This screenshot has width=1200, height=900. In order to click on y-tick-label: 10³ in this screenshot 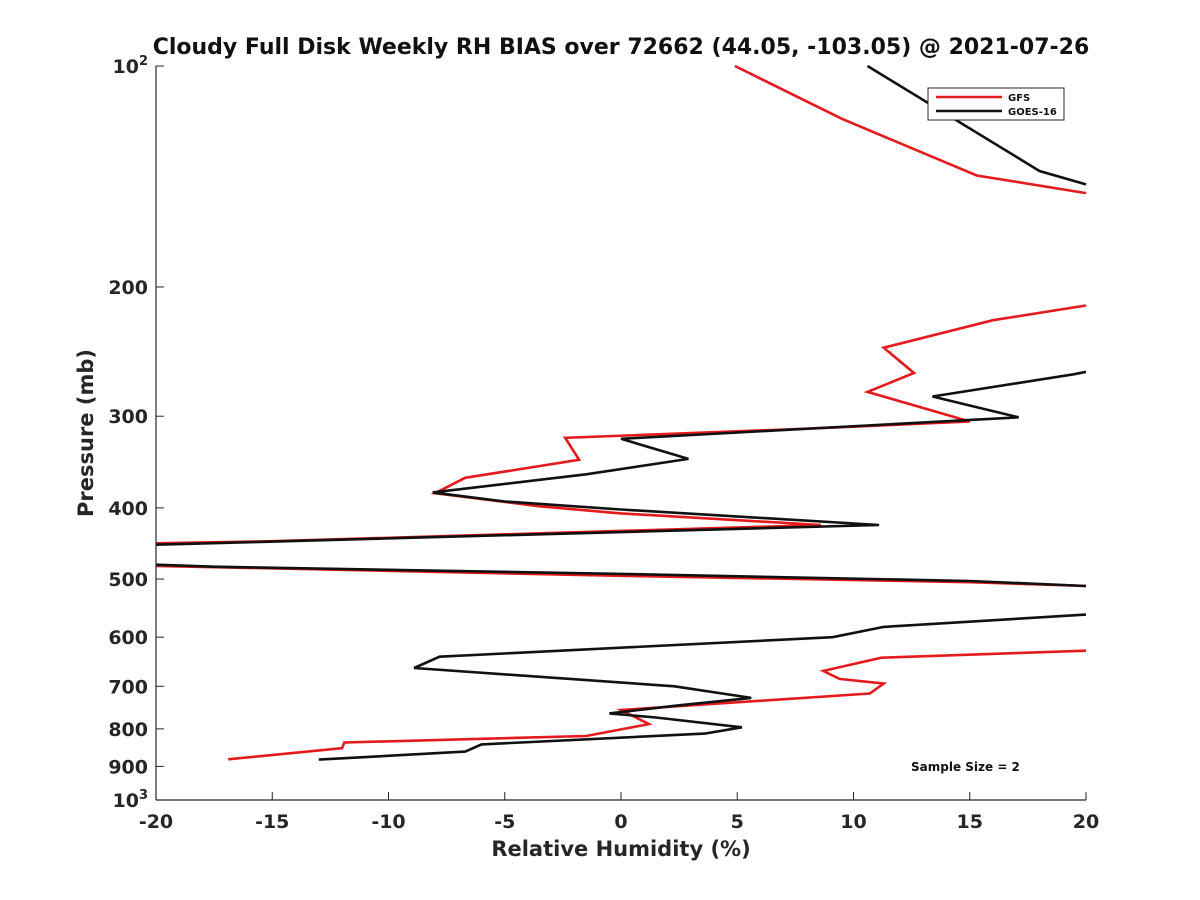, I will do `click(131, 800)`.